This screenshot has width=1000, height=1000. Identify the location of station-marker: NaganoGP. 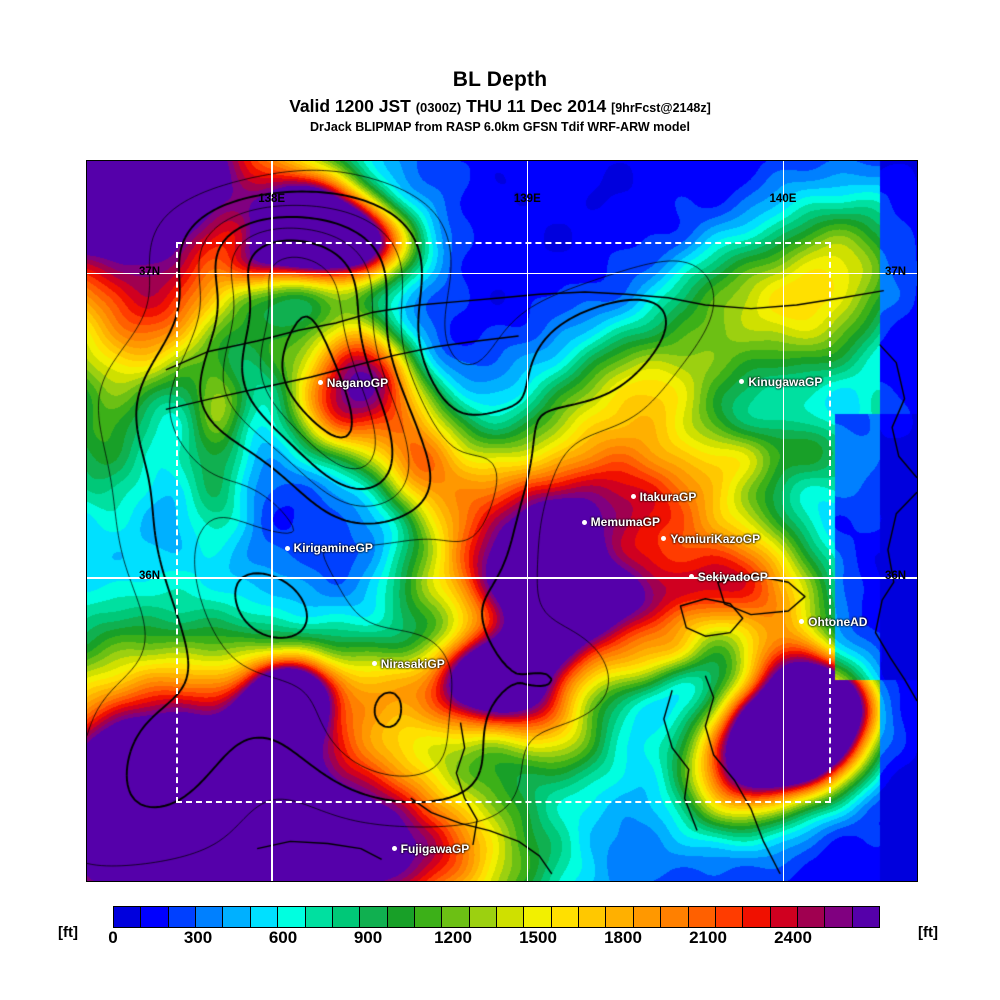
(353, 382).